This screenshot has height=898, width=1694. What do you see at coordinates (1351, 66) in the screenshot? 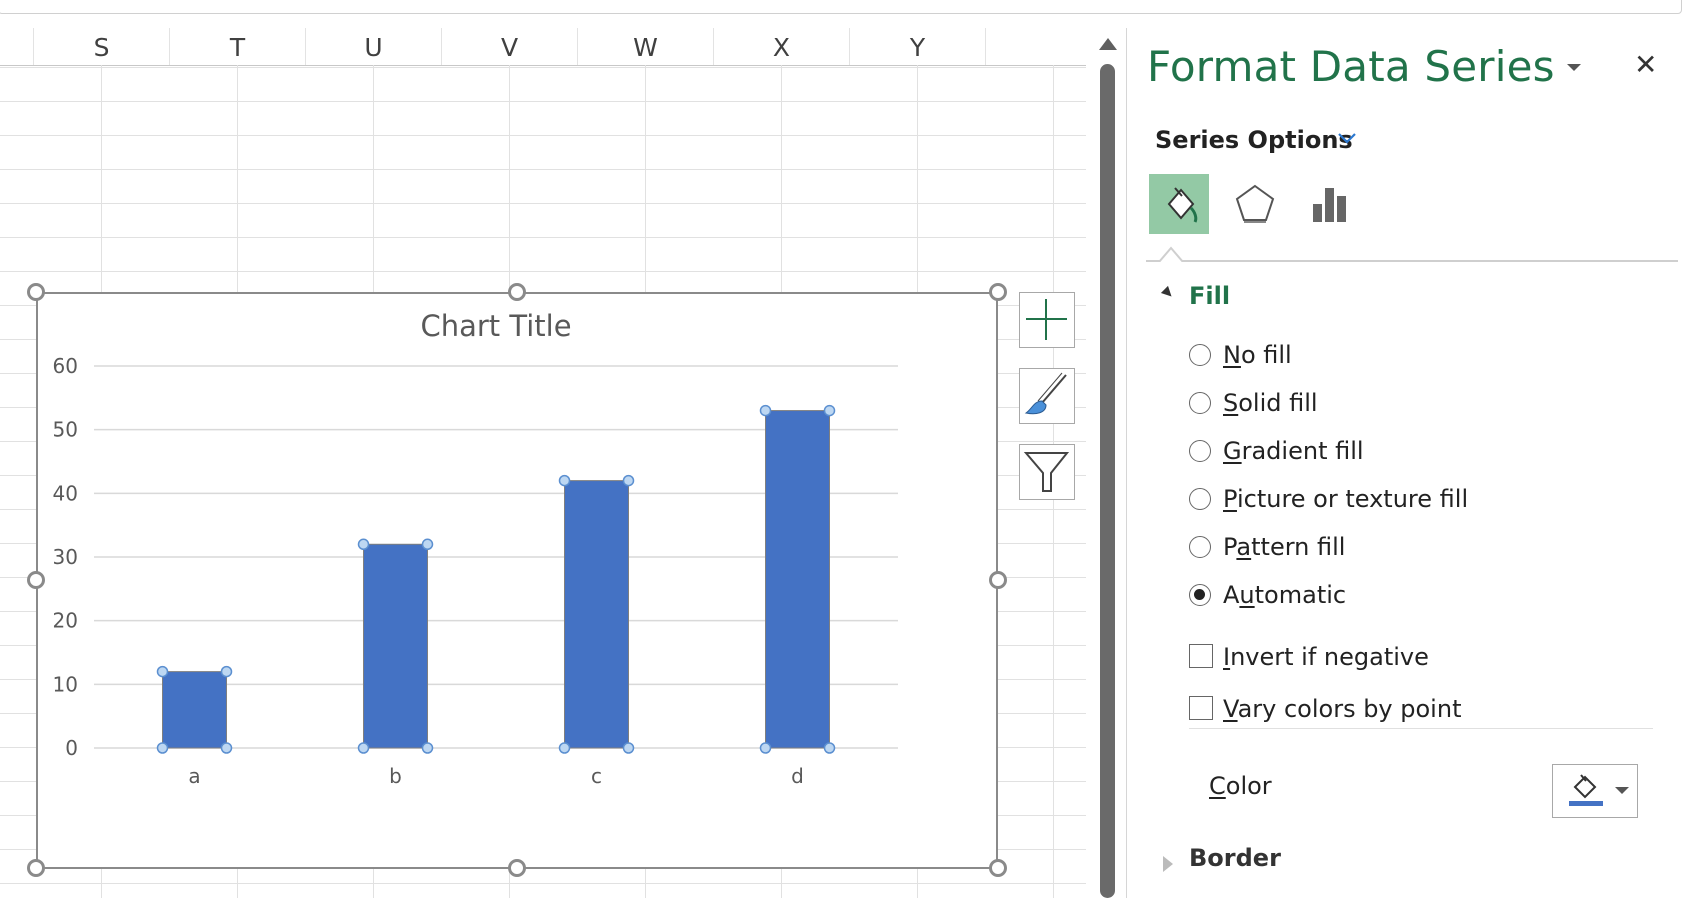
I see `pane-title: Format Data Series` at bounding box center [1351, 66].